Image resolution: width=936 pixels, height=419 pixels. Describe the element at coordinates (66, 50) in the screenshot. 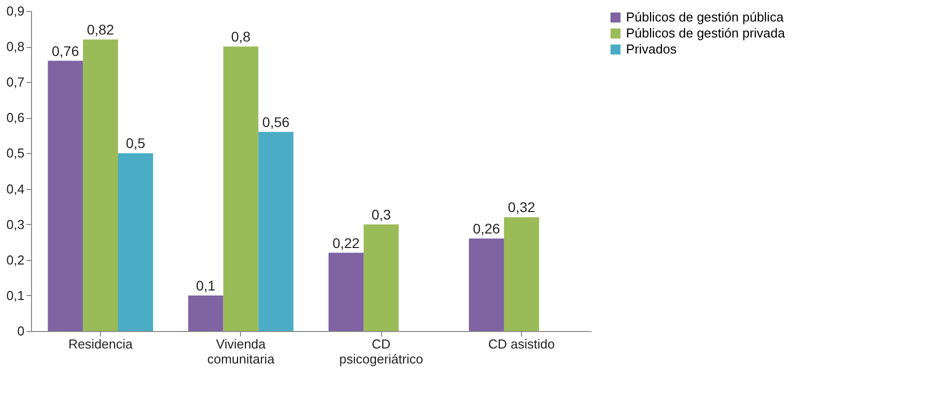

I see `data-label: 0,76` at that location.